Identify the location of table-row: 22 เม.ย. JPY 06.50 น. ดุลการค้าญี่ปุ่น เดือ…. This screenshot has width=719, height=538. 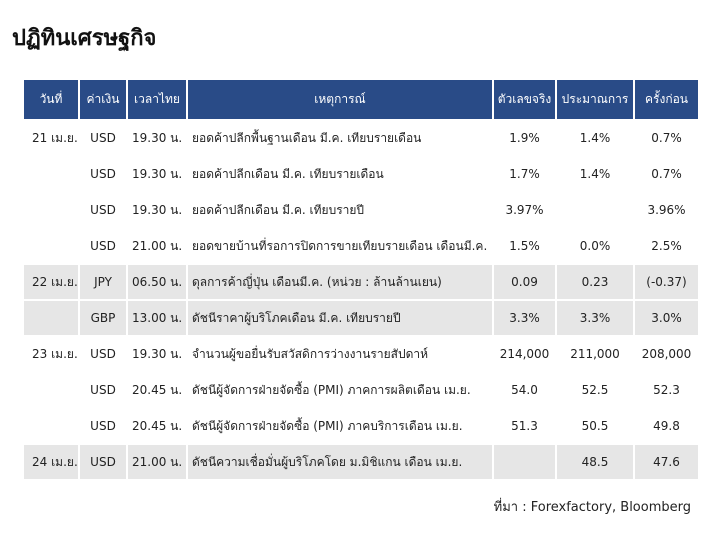
(361, 282).